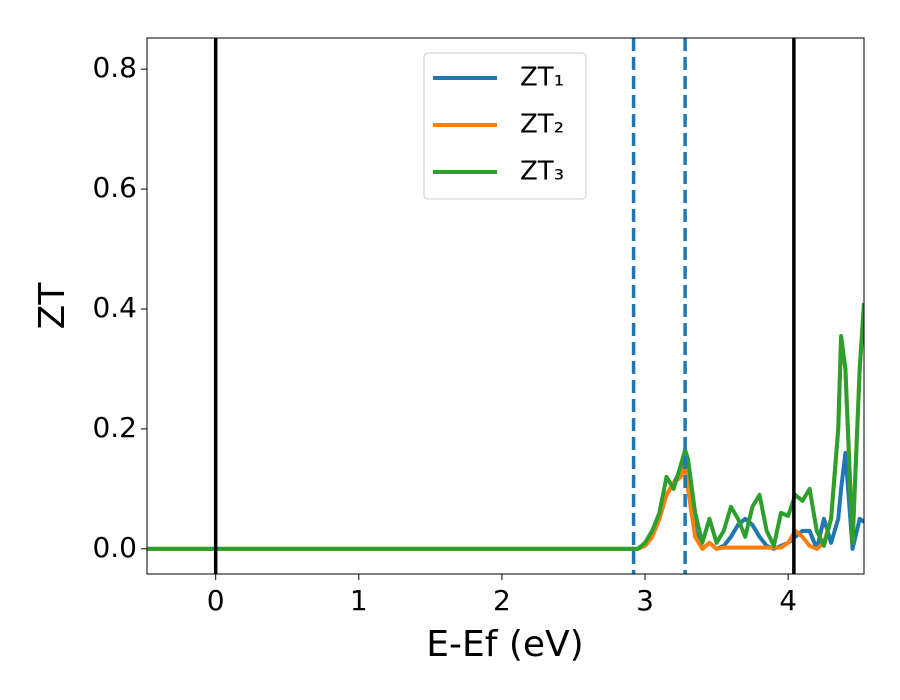 The width and height of the screenshot is (900, 700). What do you see at coordinates (542, 125) in the screenshot?
I see `legend-label: ZT₂` at bounding box center [542, 125].